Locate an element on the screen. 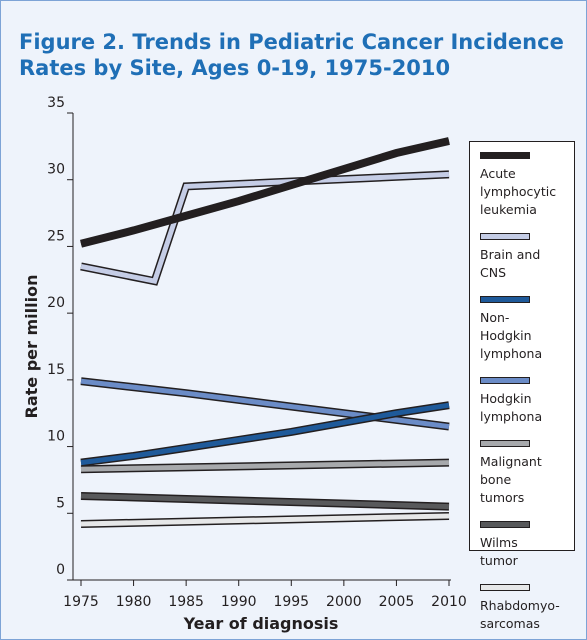 The width and height of the screenshot is (587, 640). legend-label: Malignant bone tumors is located at coordinates (511, 479).